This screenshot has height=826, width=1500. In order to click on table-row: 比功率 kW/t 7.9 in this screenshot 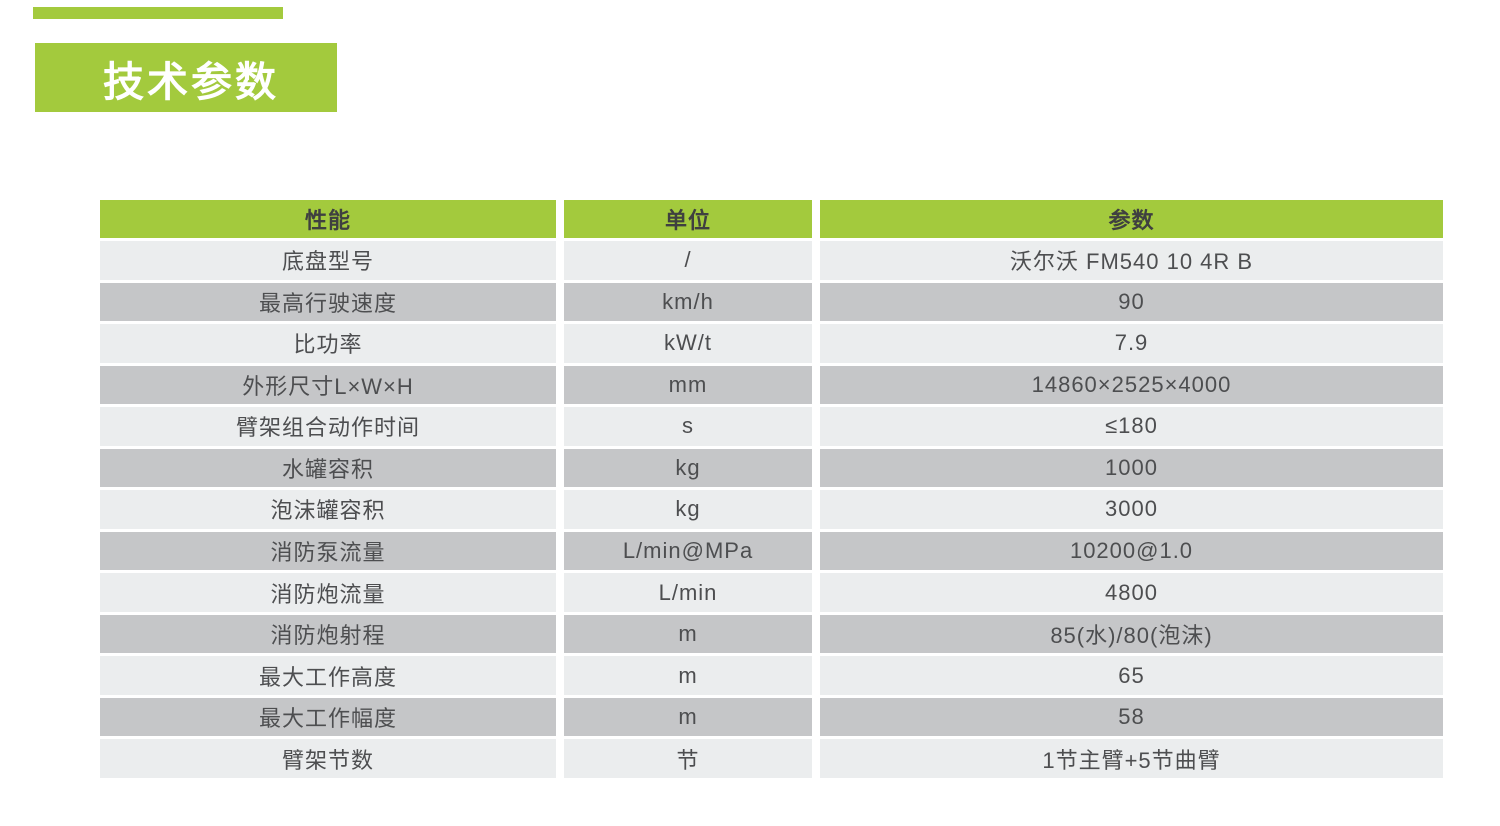, I will do `click(771, 343)`.